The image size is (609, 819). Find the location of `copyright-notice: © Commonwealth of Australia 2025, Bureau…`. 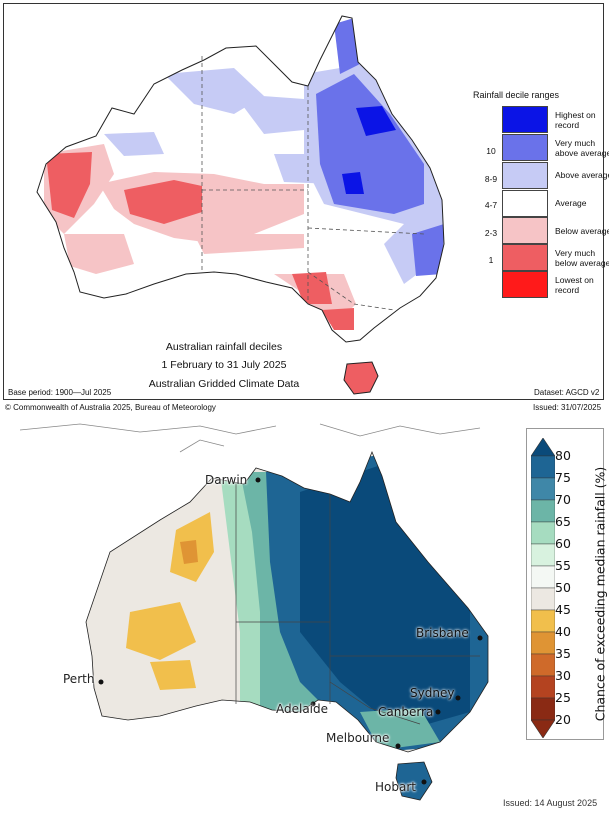

copyright-notice: © Commonwealth of Australia 2025, Bureau… is located at coordinates (110, 407).